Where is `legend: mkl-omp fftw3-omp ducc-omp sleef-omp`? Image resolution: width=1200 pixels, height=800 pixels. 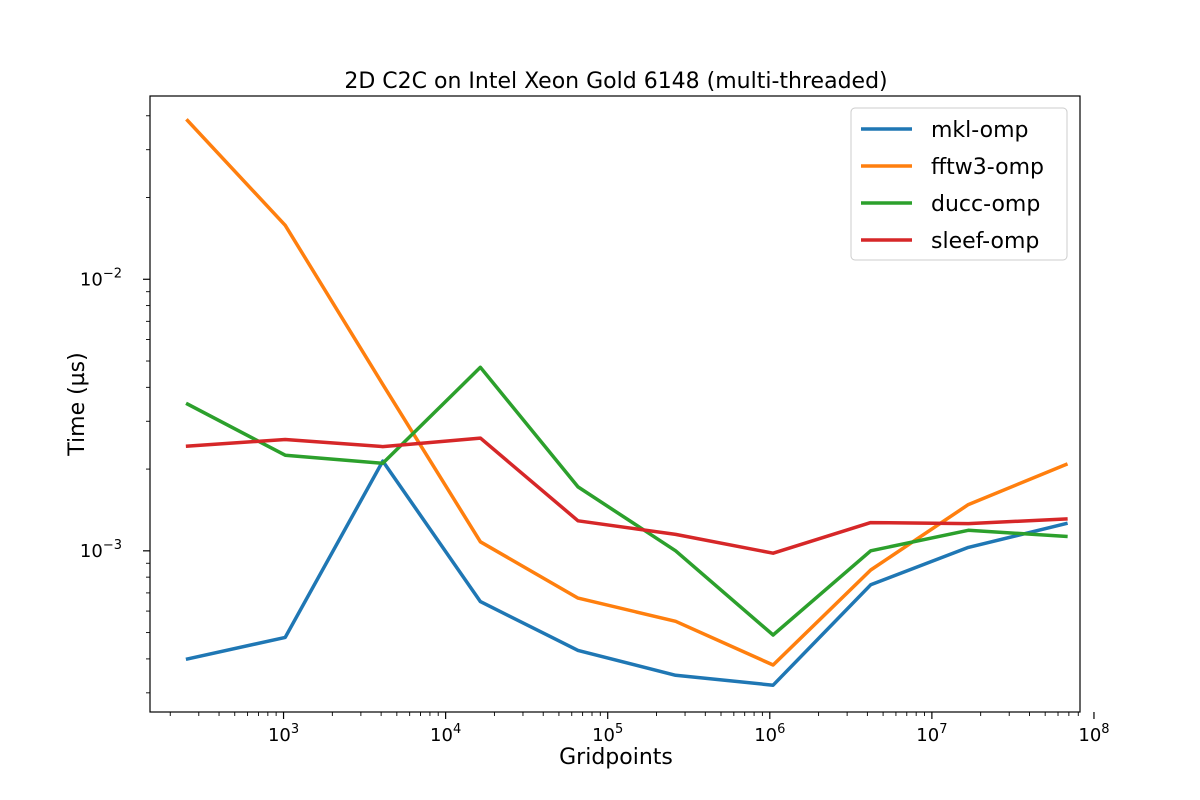
legend: mkl-omp fftw3-omp ducc-omp sleef-omp is located at coordinates (959, 184).